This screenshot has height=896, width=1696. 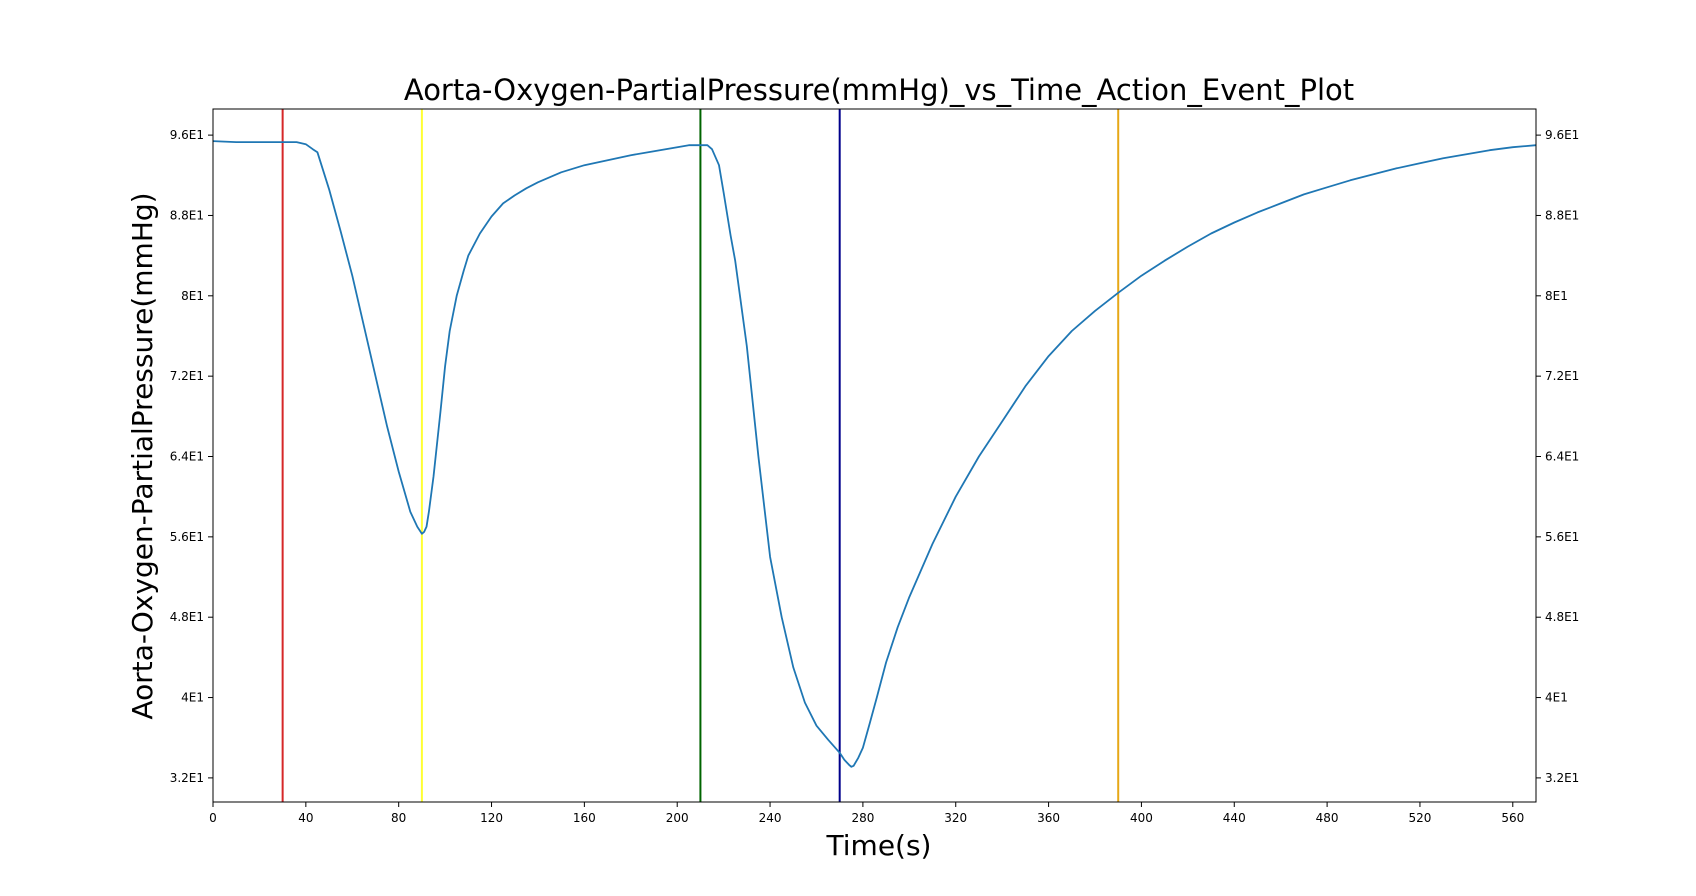 What do you see at coordinates (1562, 135) in the screenshot?
I see `y-tick-label-right: 9.6E1` at bounding box center [1562, 135].